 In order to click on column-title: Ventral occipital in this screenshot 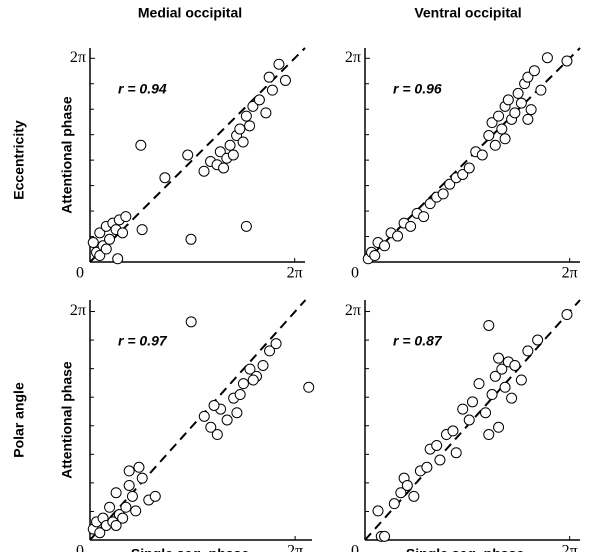, I will do `click(467, 13)`.